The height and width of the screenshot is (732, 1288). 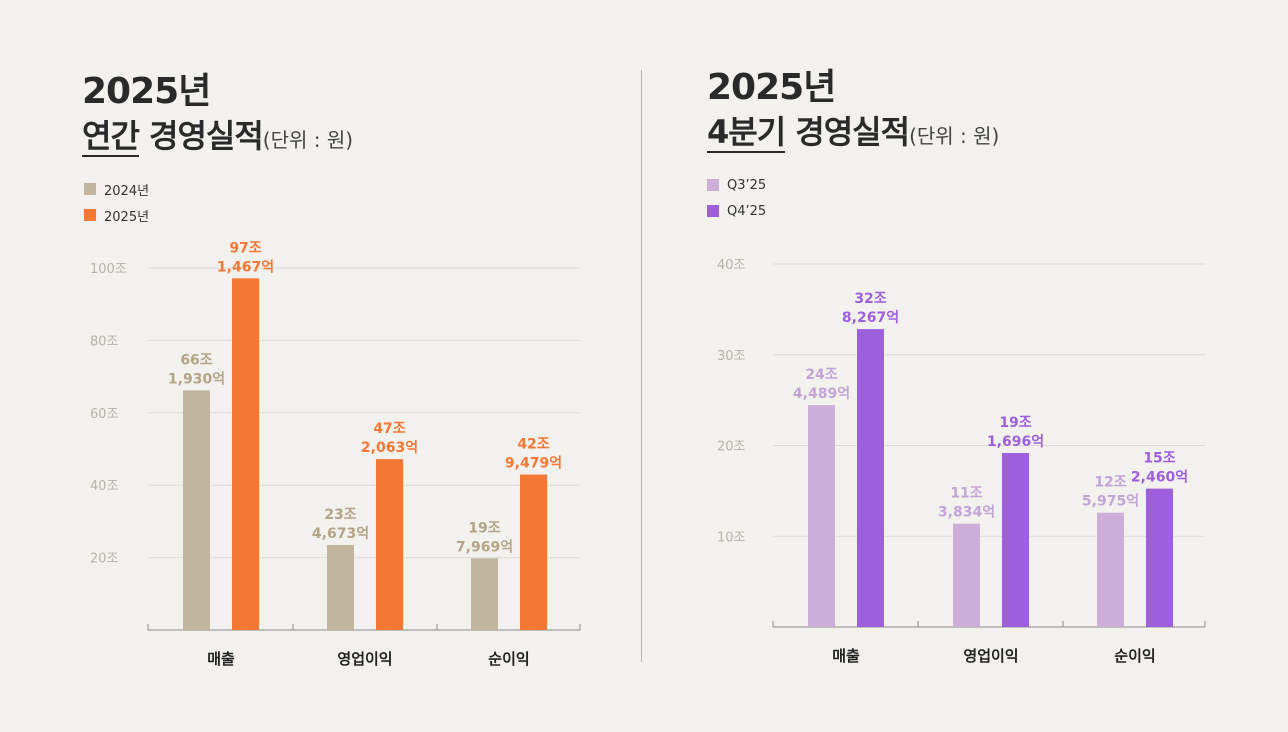 I want to click on annual-data-label: 23조, so click(x=340, y=515).